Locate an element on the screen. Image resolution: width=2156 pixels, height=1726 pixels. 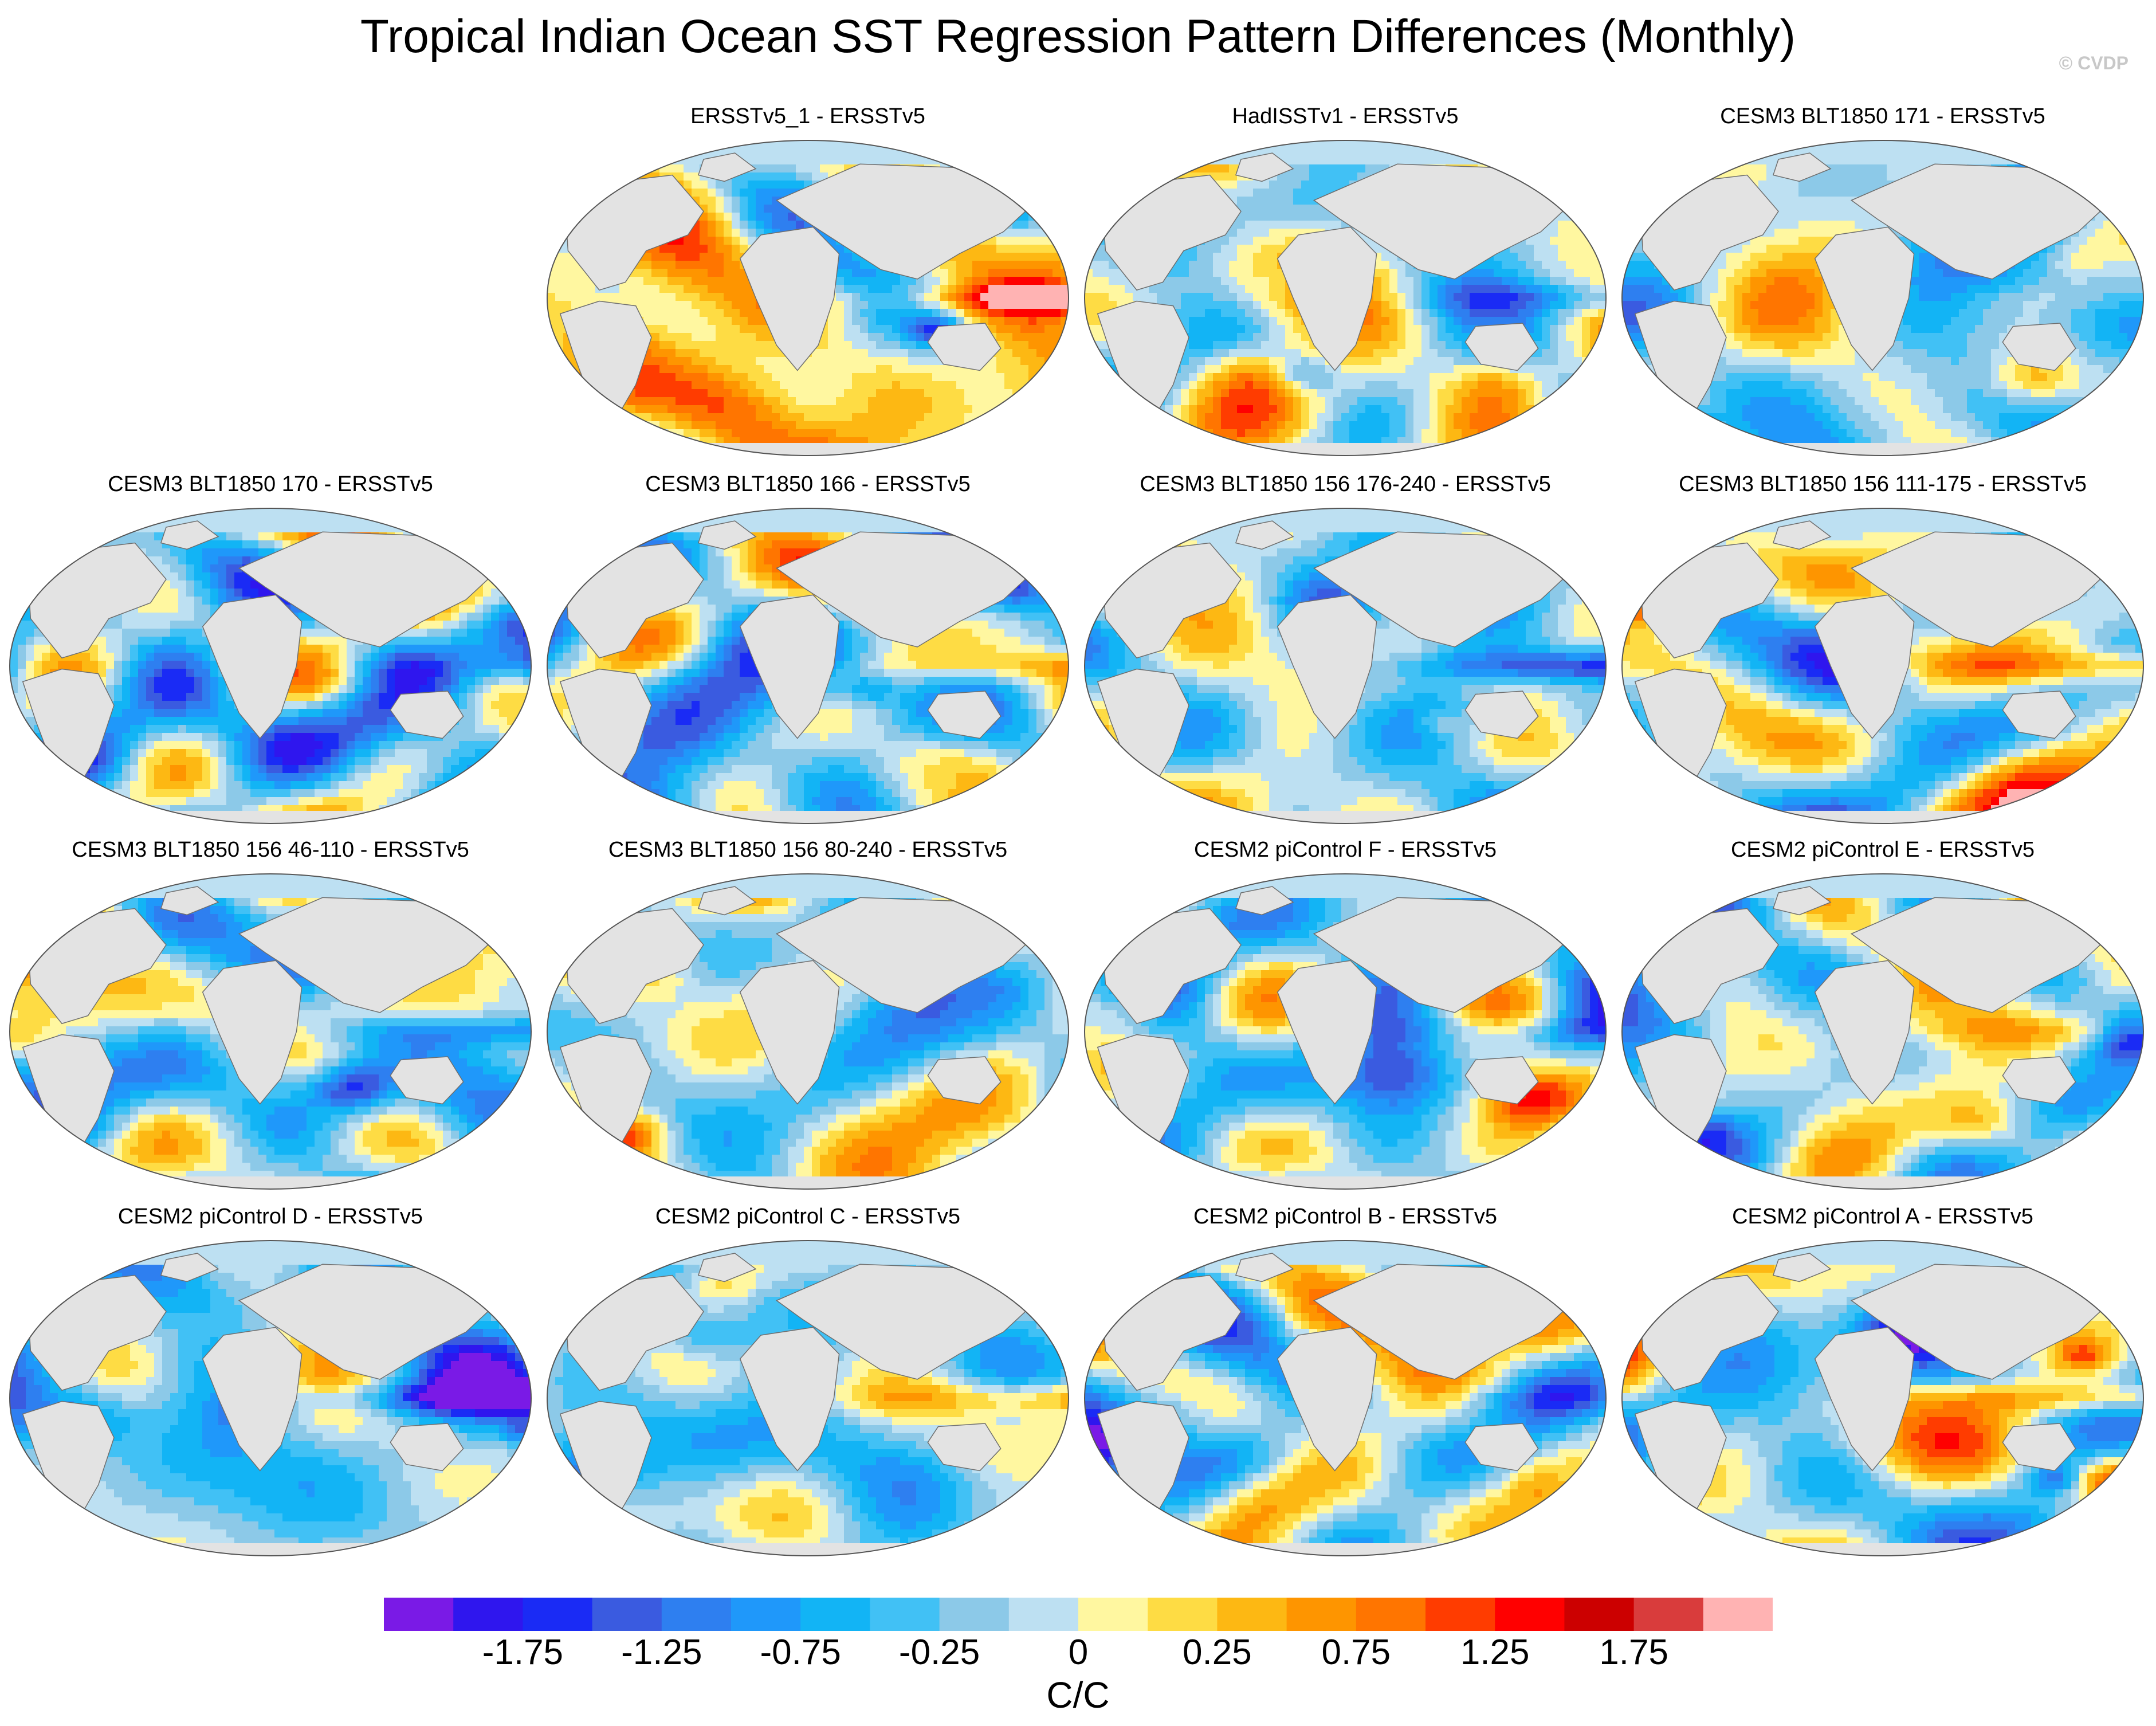
panel-title: CESM3 BLT1850 166 - ERSSTv5 is located at coordinates (807, 484).